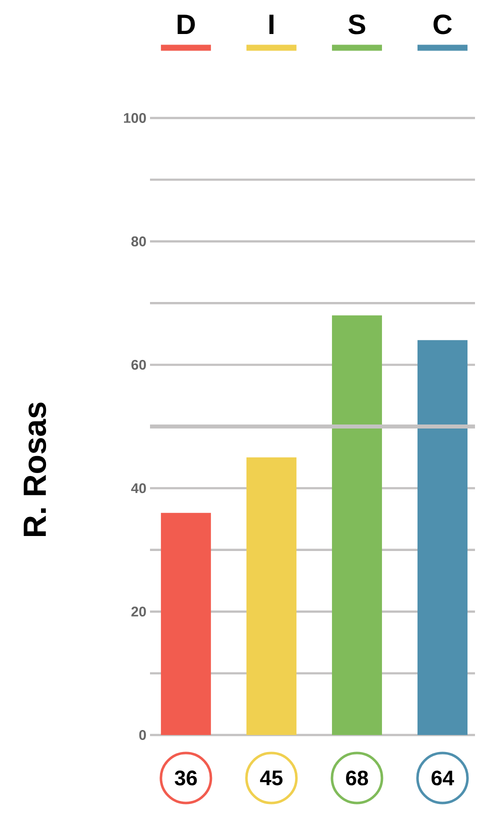 This screenshot has width=482, height=831. I want to click on x-tick-label: S, so click(357, 24).